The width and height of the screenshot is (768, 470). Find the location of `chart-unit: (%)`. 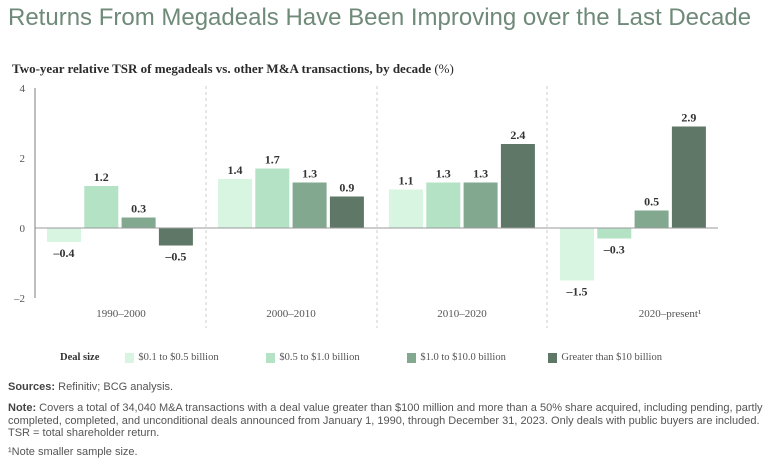

chart-unit: (%) is located at coordinates (444, 68).